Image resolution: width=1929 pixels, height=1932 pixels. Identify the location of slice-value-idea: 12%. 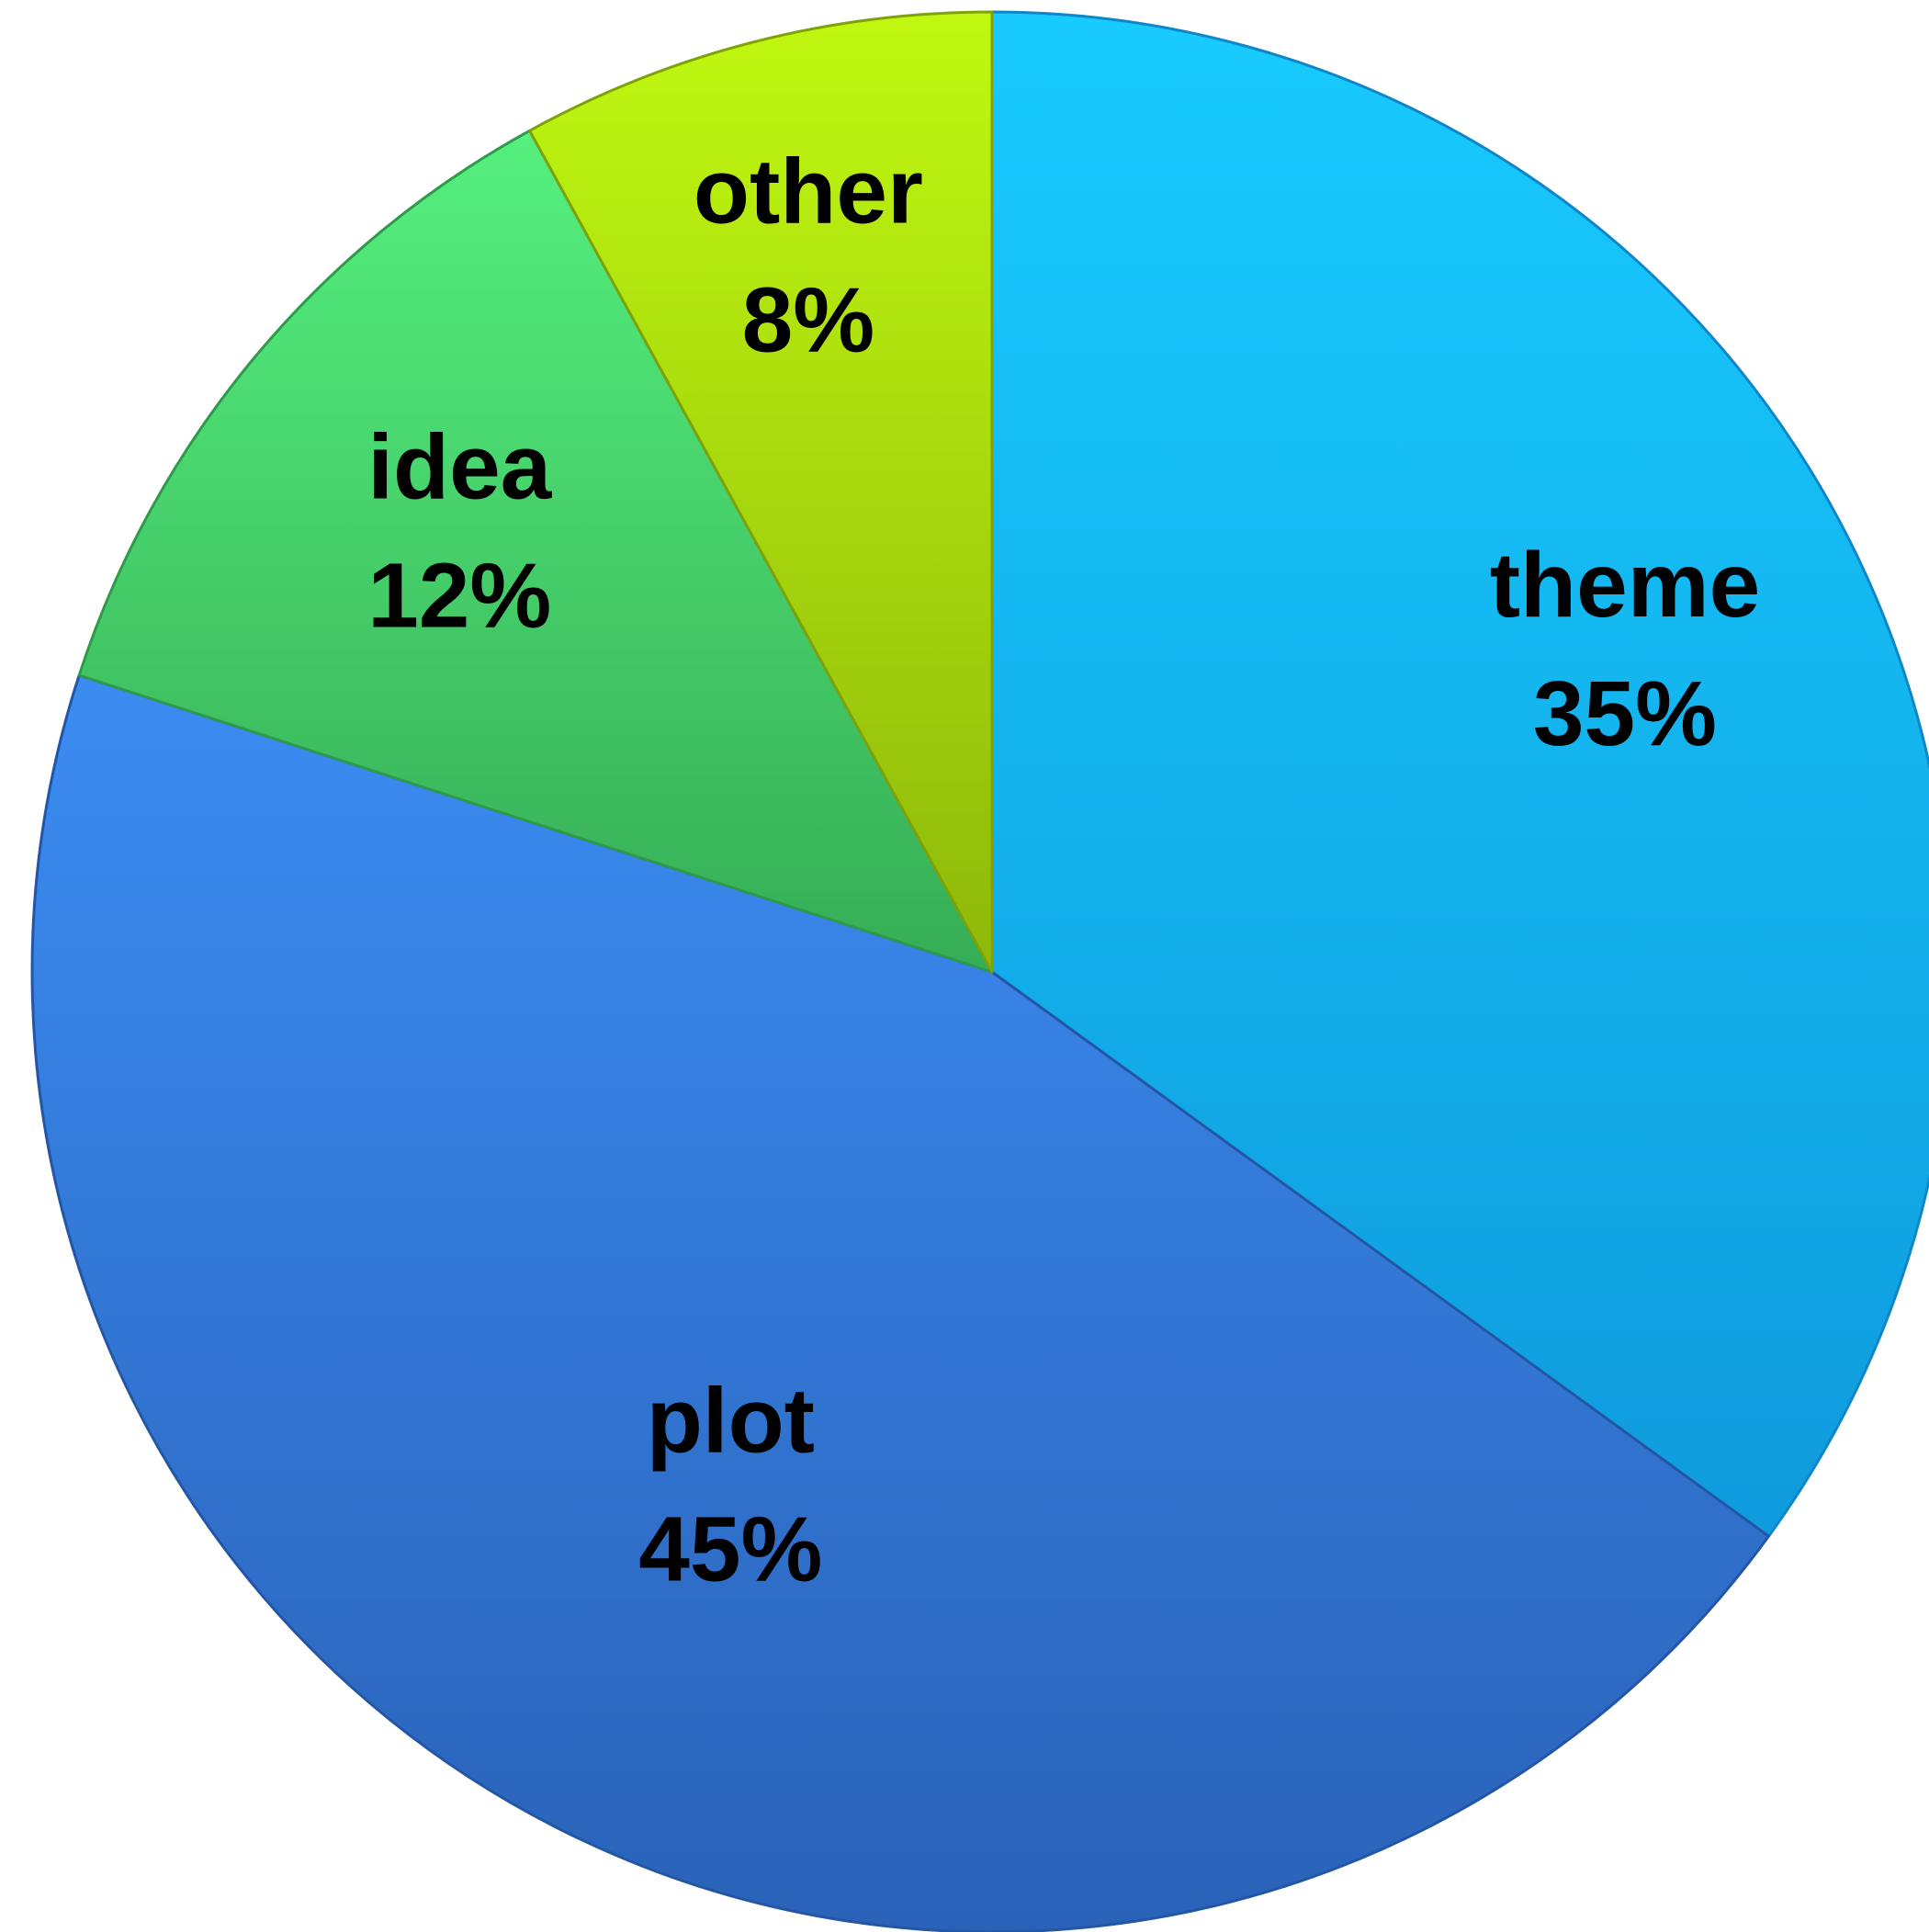
(459, 595).